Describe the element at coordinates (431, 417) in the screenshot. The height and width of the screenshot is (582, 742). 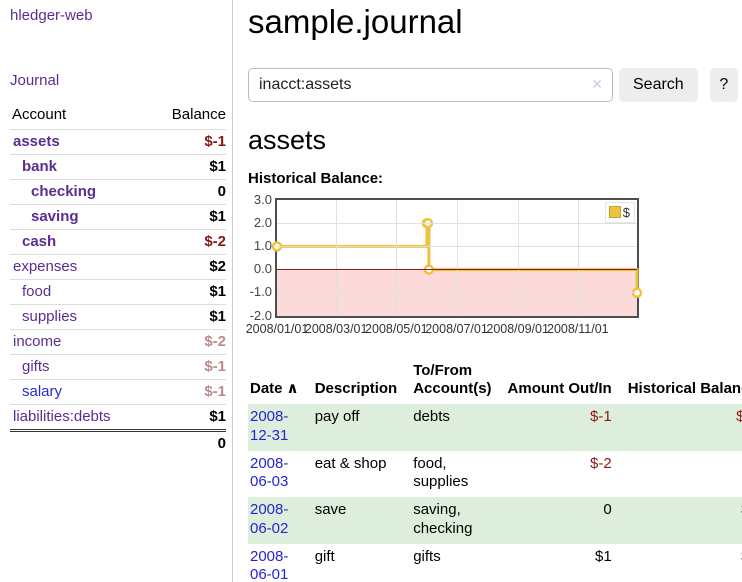
I see `transaction-accounts: debts` at that location.